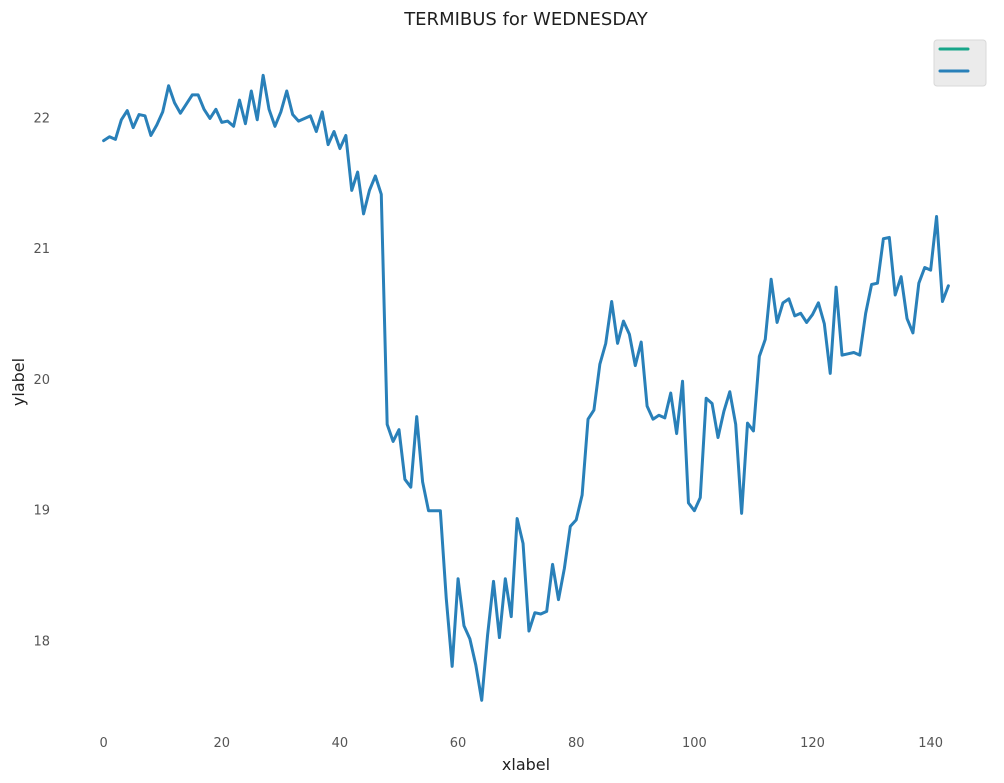  What do you see at coordinates (576, 743) in the screenshot?
I see `x-tick-label: 80` at bounding box center [576, 743].